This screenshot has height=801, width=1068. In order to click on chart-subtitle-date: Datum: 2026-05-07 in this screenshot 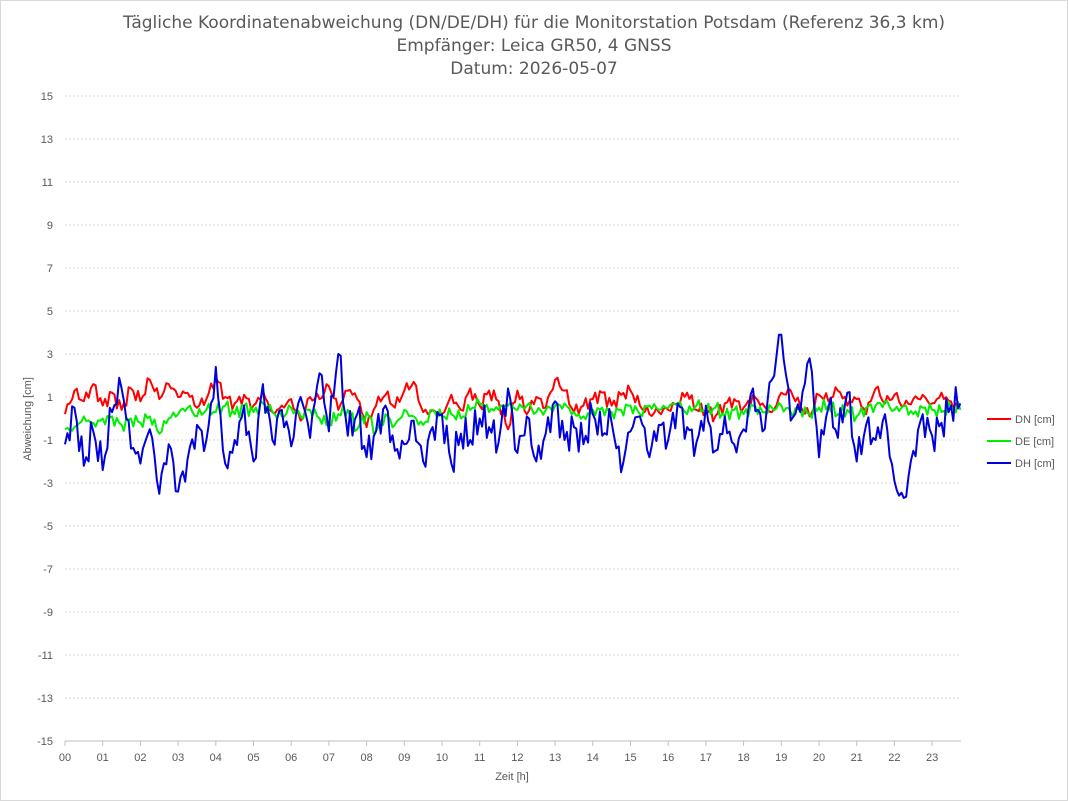, I will do `click(534, 69)`.